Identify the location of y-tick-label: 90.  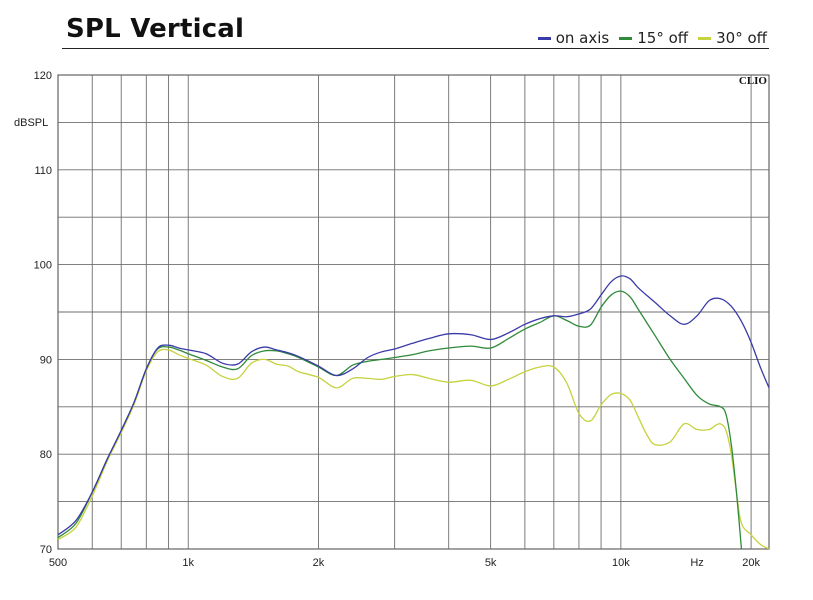
(46, 360).